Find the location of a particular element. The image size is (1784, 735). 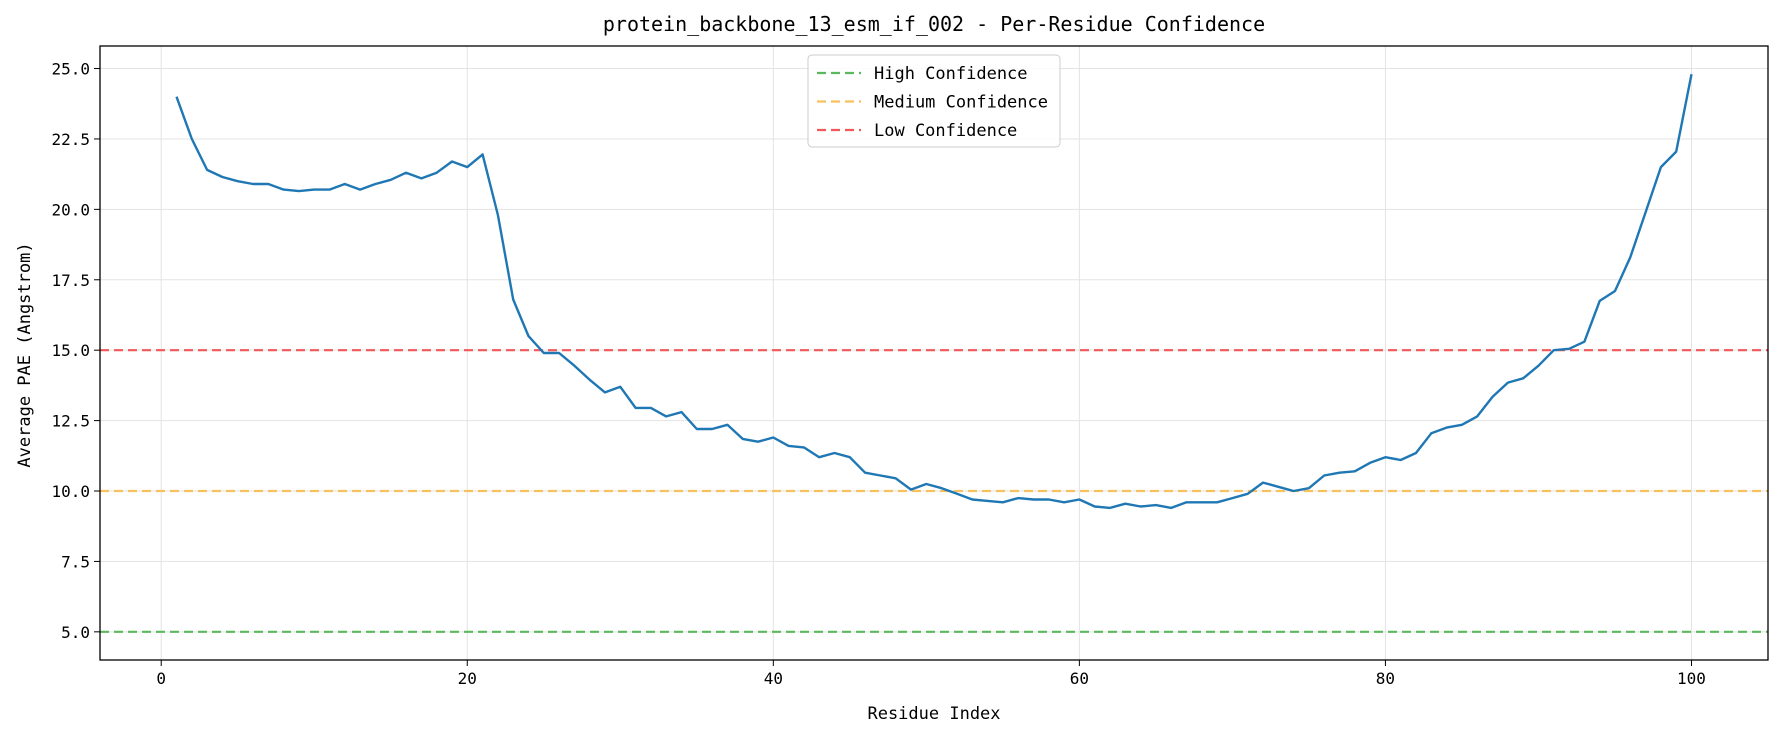

y-tick-label: 22.5 is located at coordinates (70, 139).